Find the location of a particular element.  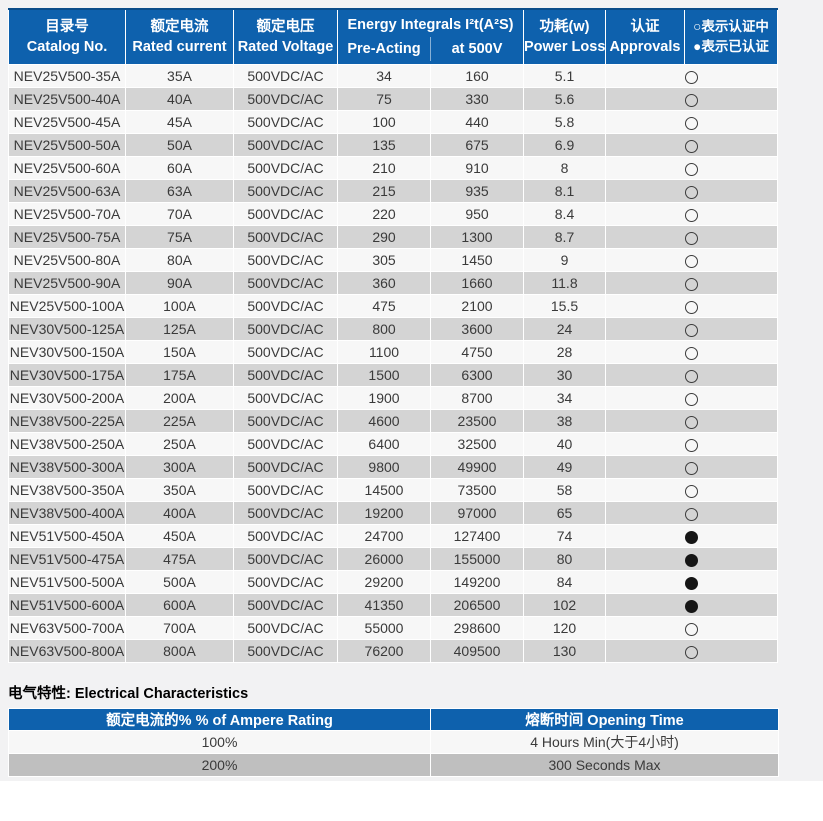

cell-catalog-no: NEV25V500-40A is located at coordinates (67, 99).